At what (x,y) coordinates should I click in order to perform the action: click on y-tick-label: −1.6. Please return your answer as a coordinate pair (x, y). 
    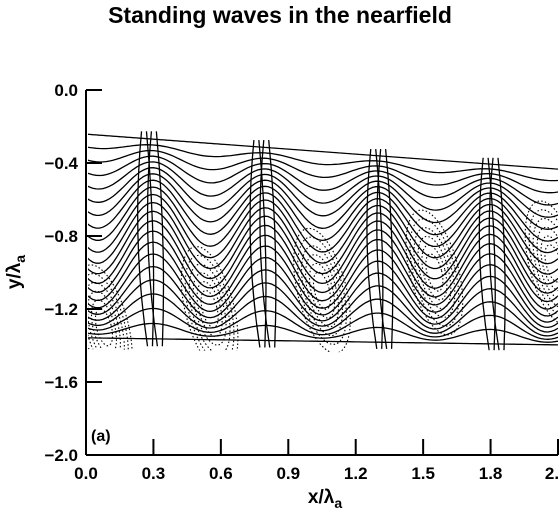
    Looking at the image, I should click on (61, 382).